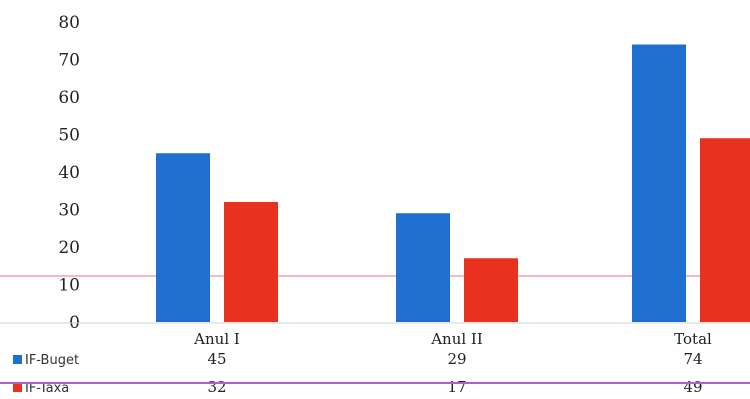 The height and width of the screenshot is (399, 750). I want to click on category-label: Total, so click(693, 339).